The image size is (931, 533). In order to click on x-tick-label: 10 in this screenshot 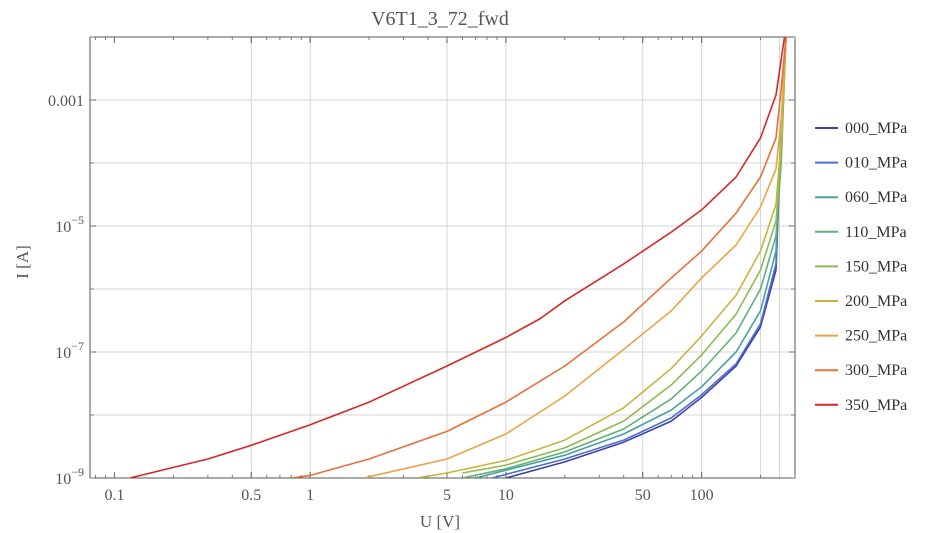, I will do `click(506, 495)`.